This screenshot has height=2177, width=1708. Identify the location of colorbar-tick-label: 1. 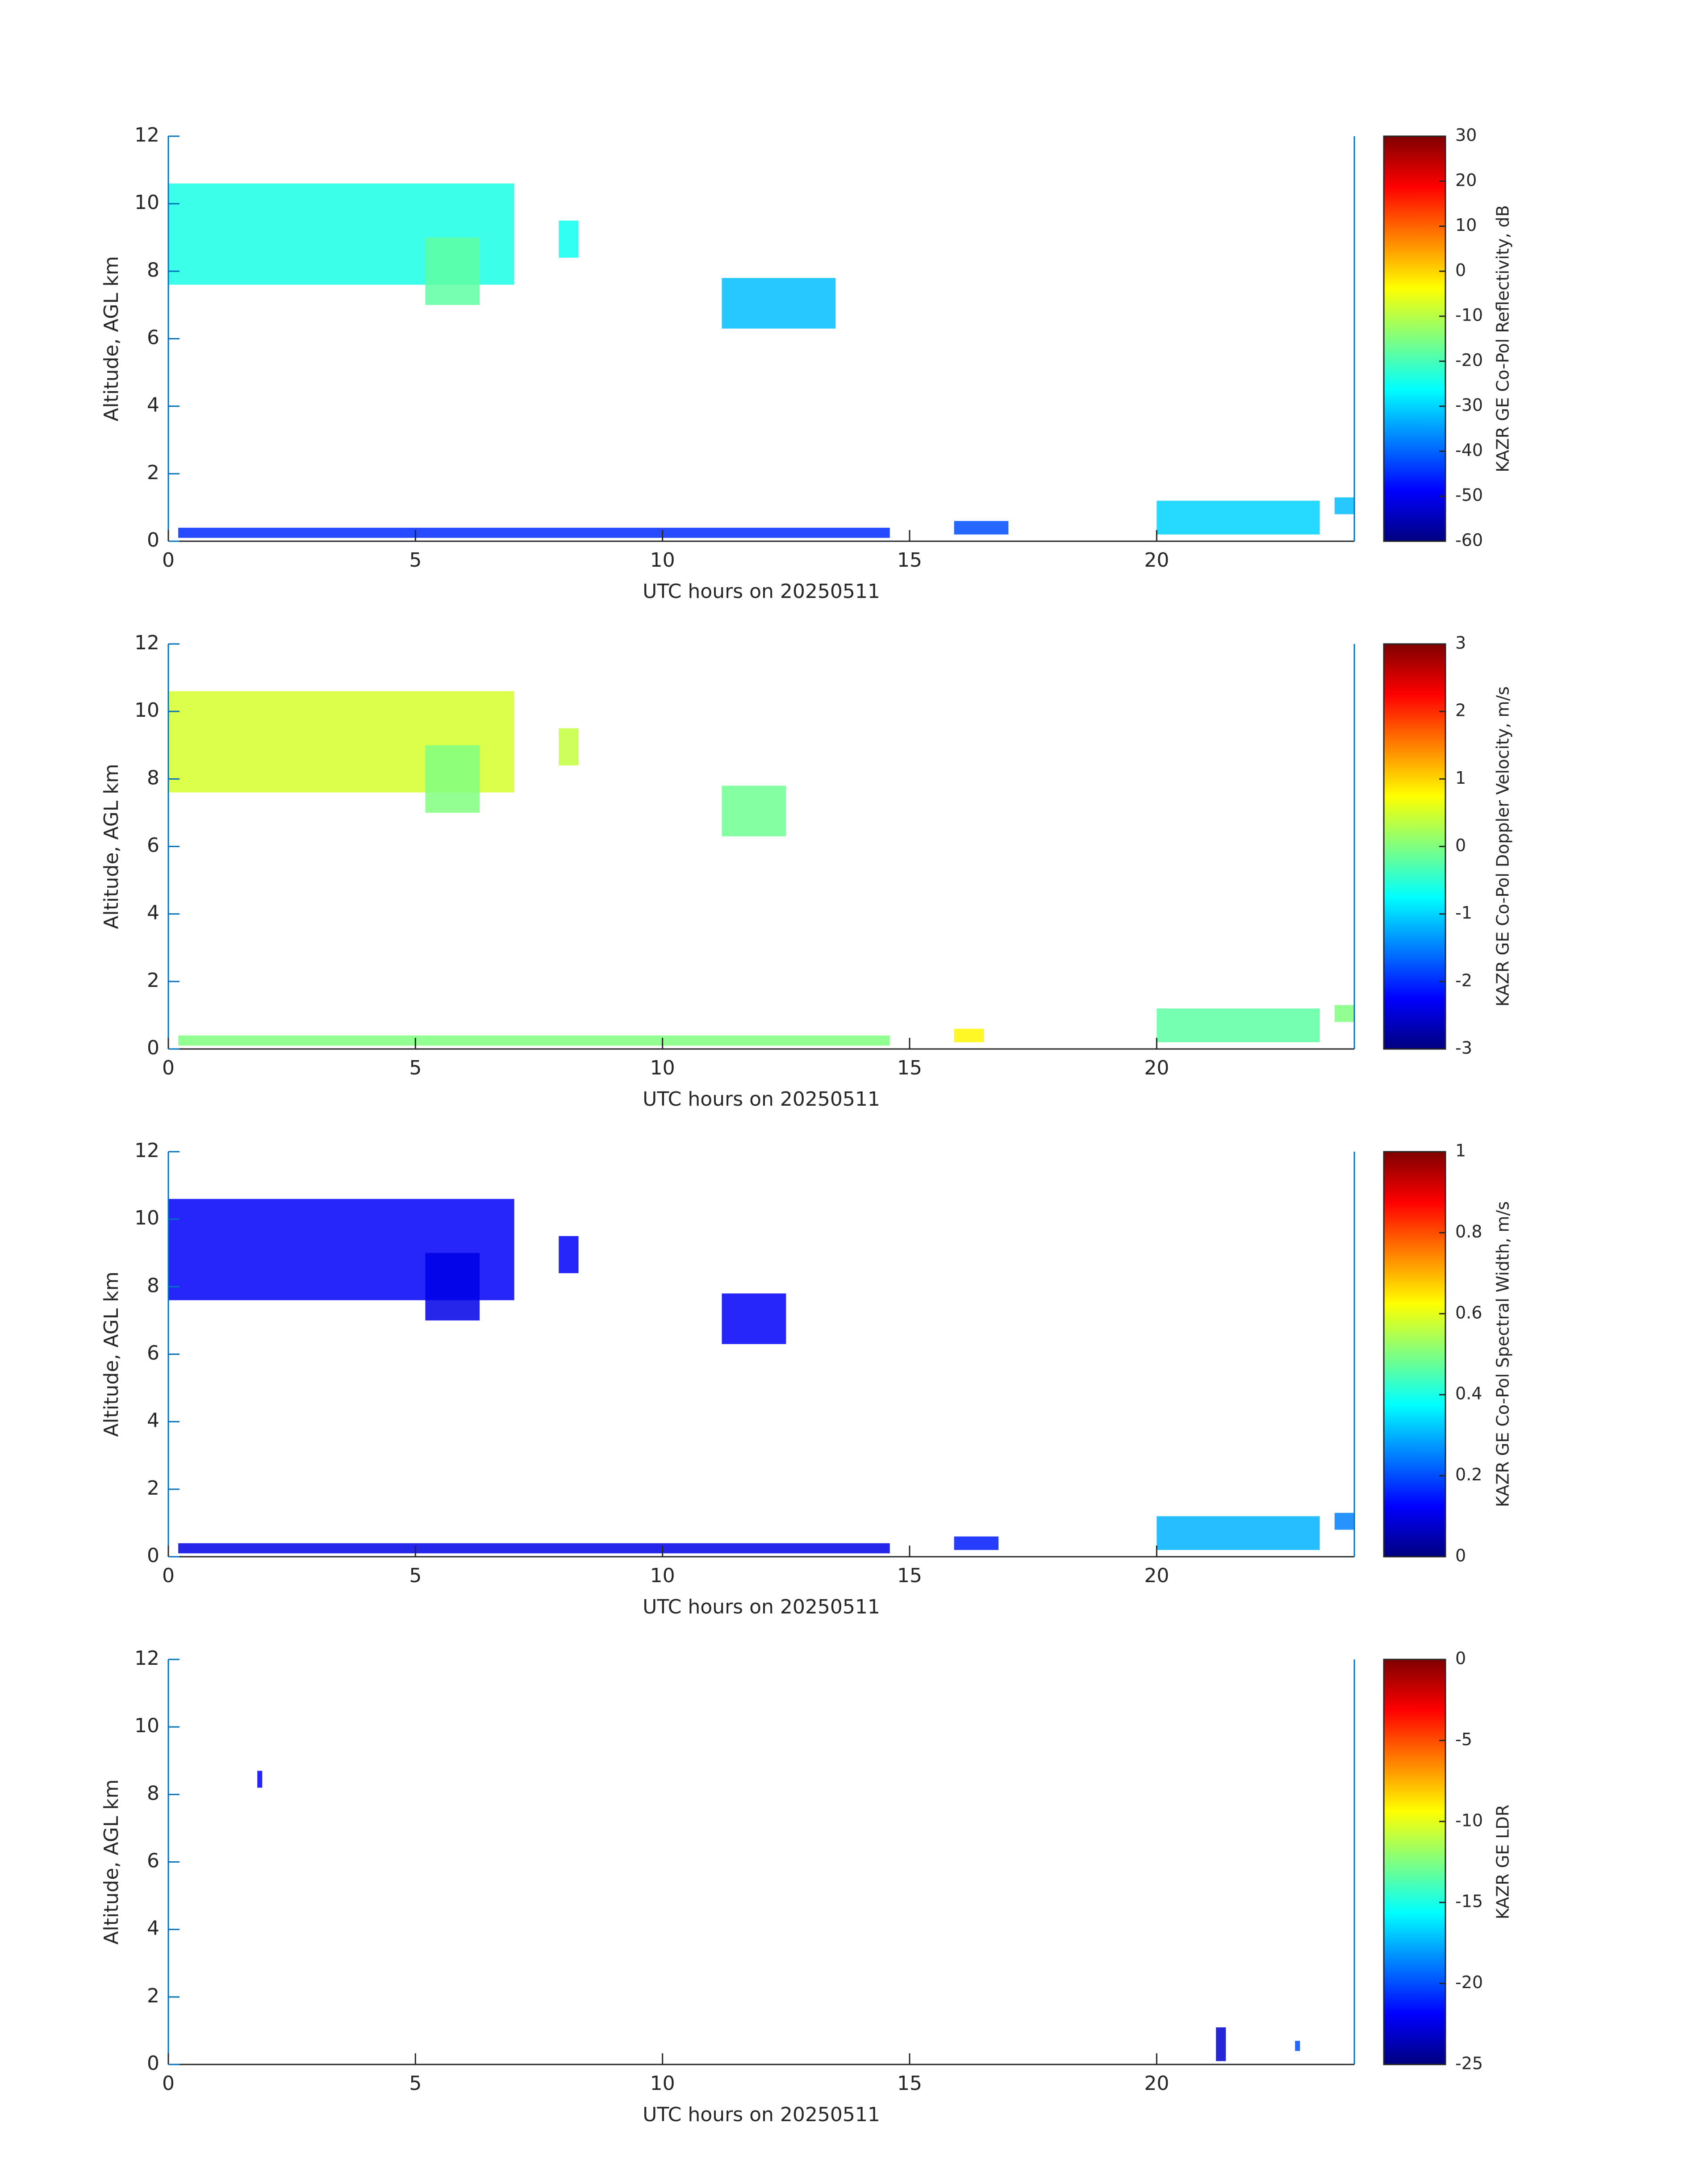
(1460, 1151).